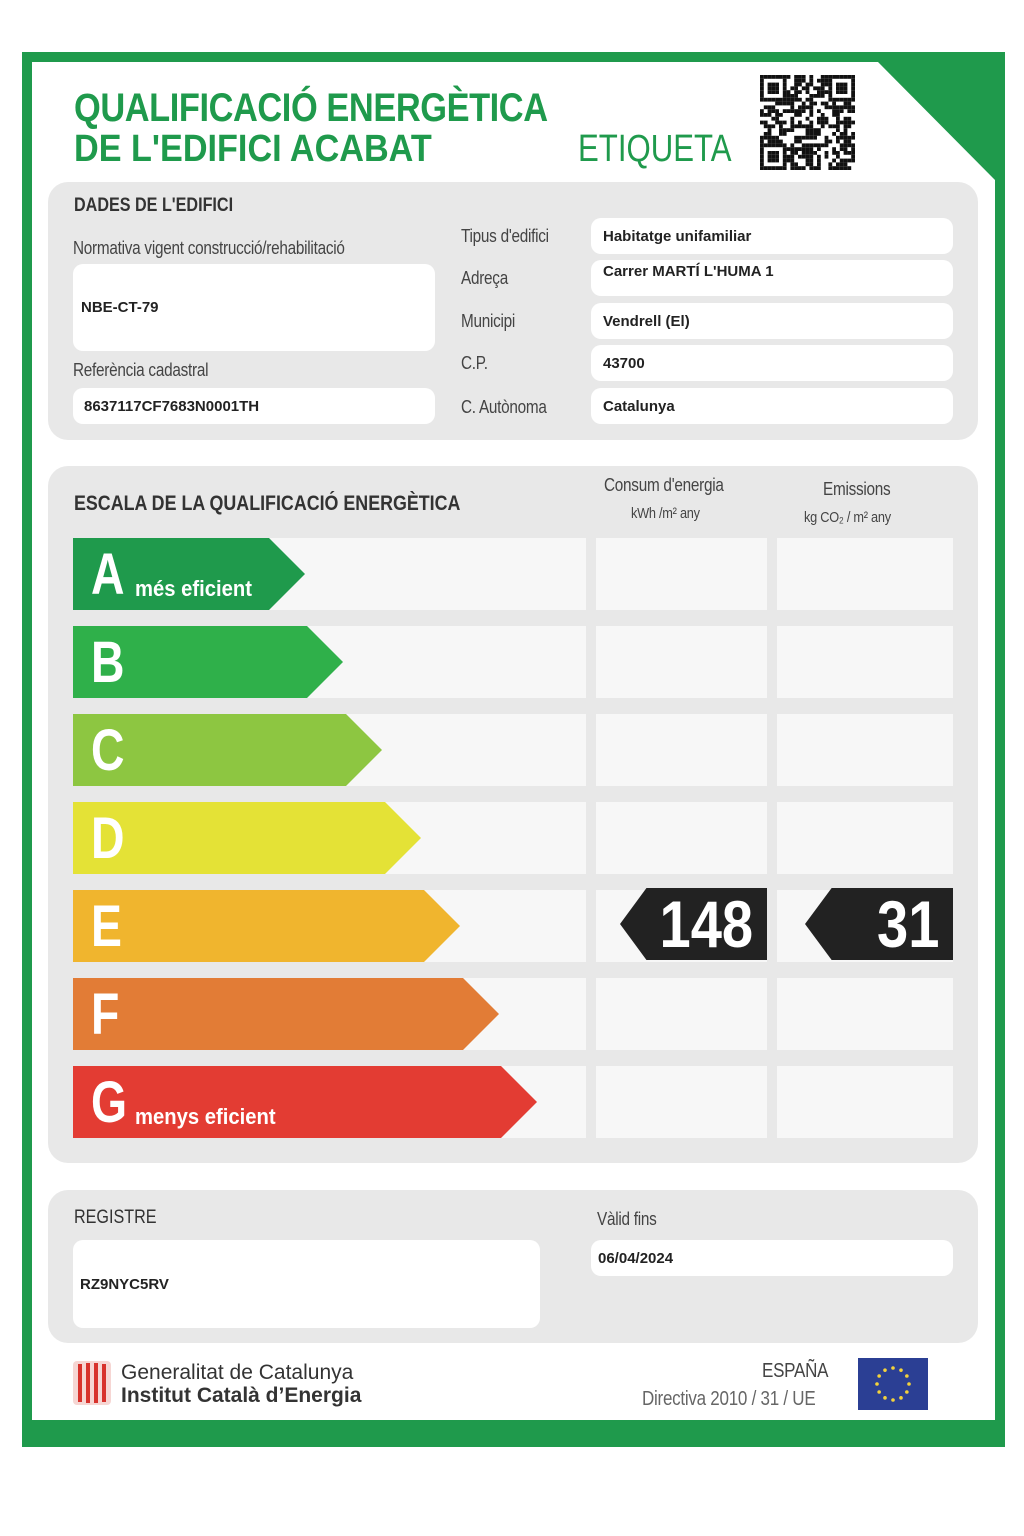 The height and width of the screenshot is (1536, 1024). Describe the element at coordinates (677, 236) in the screenshot. I see `field-value-tipus: Habitatge unifamiliar` at that location.